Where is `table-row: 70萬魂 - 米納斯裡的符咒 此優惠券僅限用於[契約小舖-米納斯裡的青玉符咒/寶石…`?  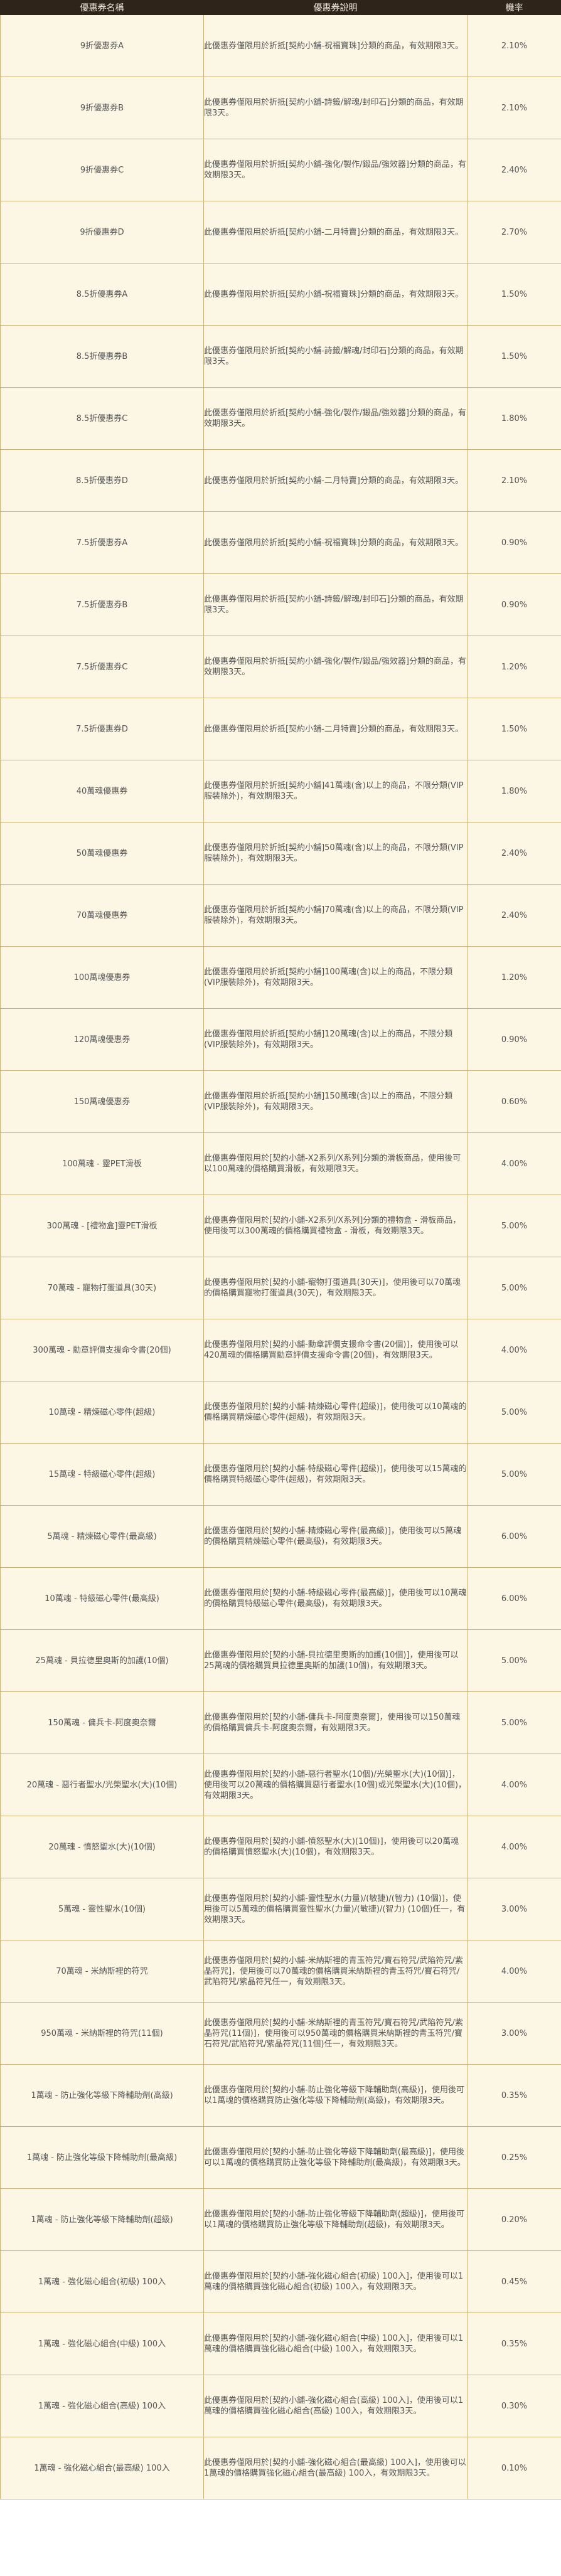 table-row: 70萬魂 - 米納斯裡的符咒 此優惠券僅限用於[契約小舖-米納斯裡的青玉符咒/寶石… is located at coordinates (280, 1971).